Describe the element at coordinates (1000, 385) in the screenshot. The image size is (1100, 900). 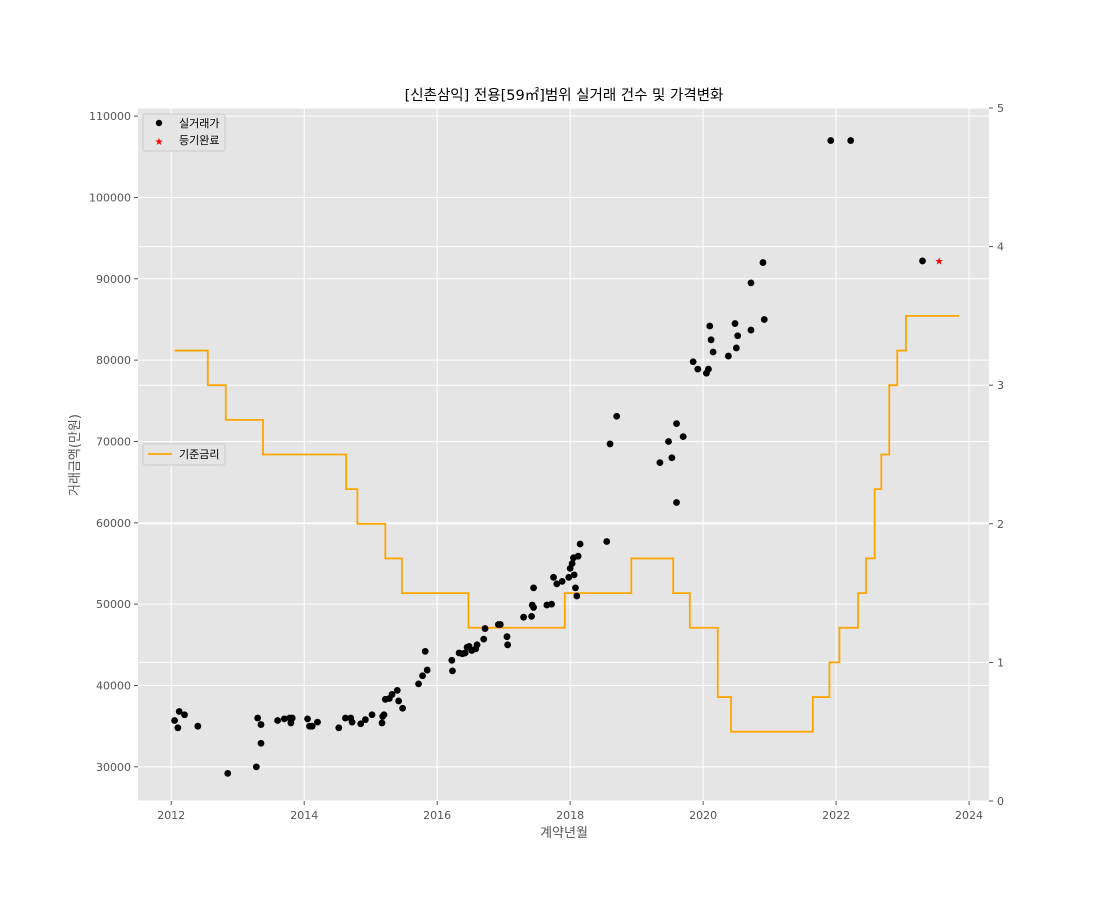
I see `y2-tick-label: 3` at that location.